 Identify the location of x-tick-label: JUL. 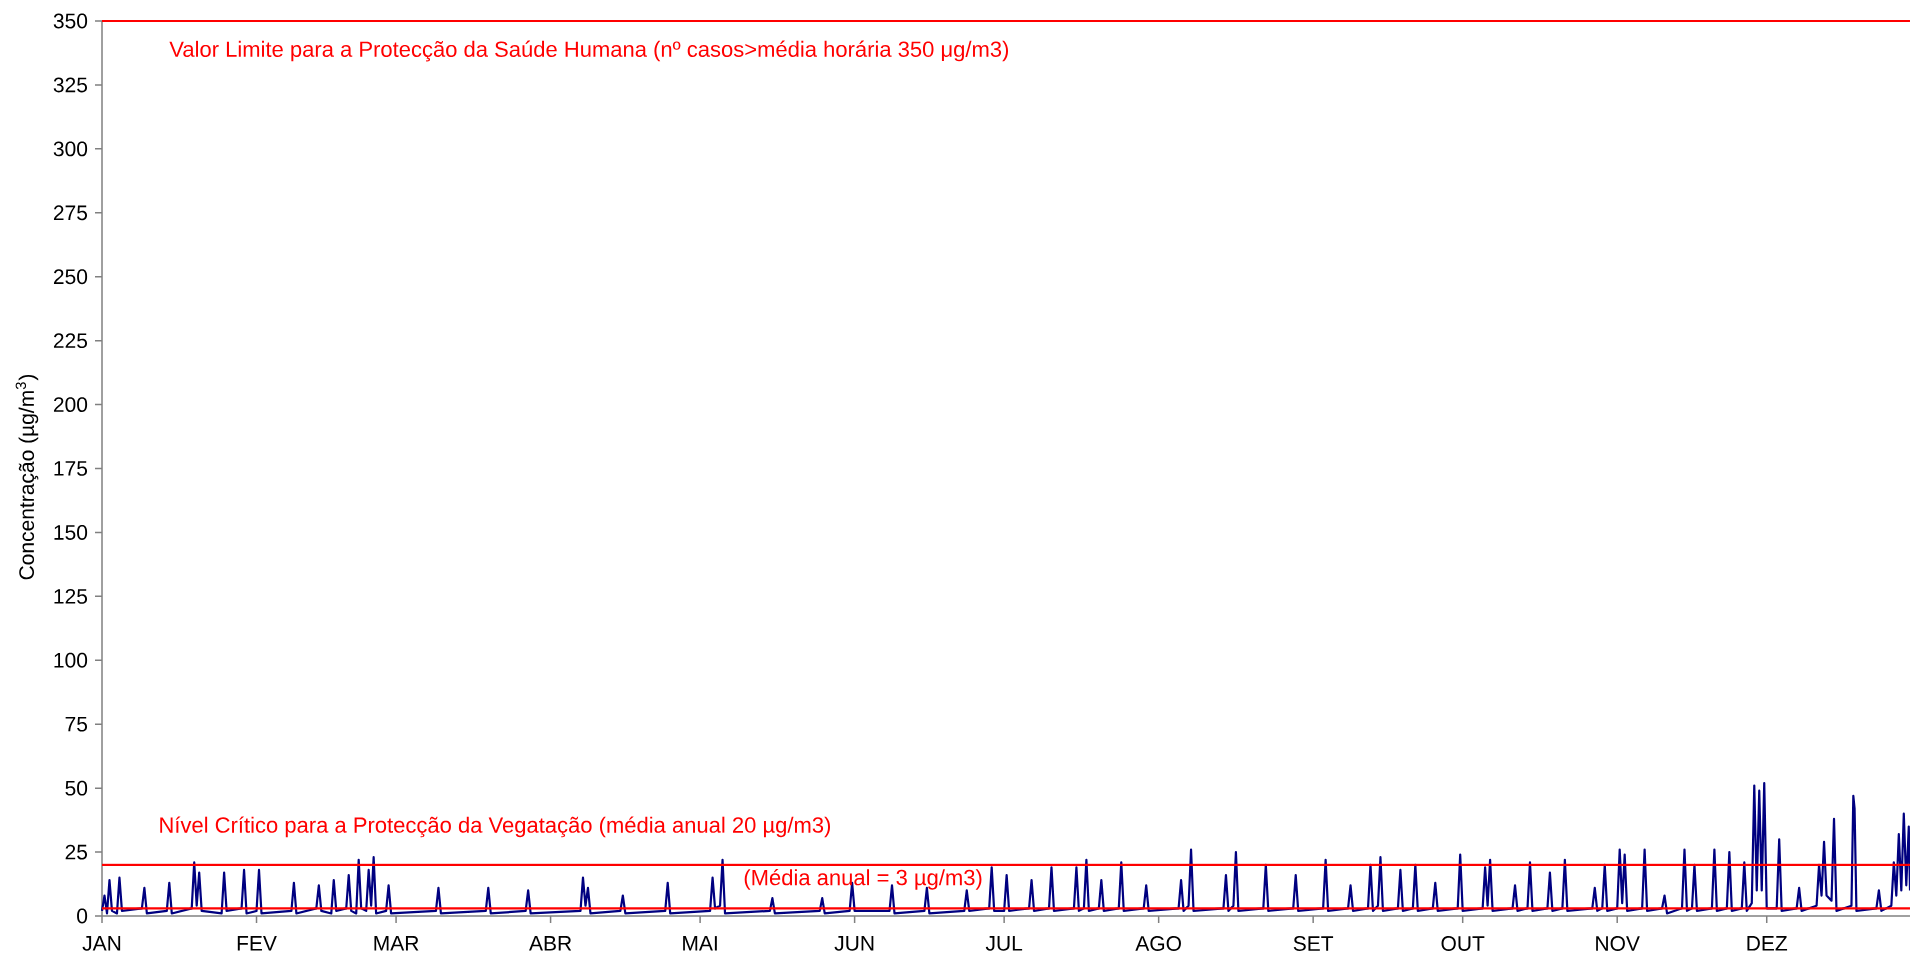
(1004, 943).